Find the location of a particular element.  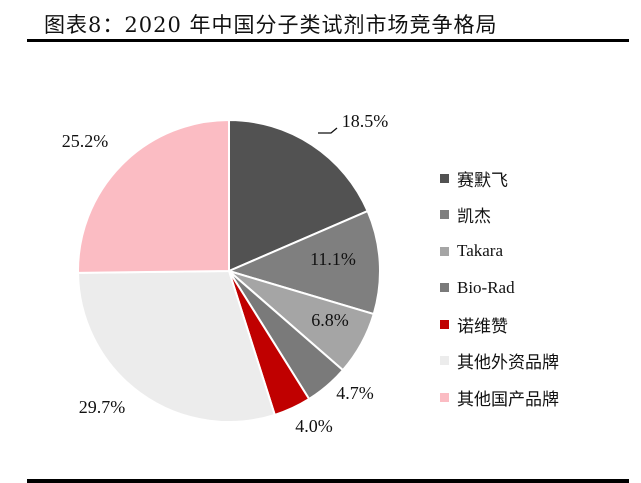

legend-item: Bio-Rad is located at coordinates (499, 288).